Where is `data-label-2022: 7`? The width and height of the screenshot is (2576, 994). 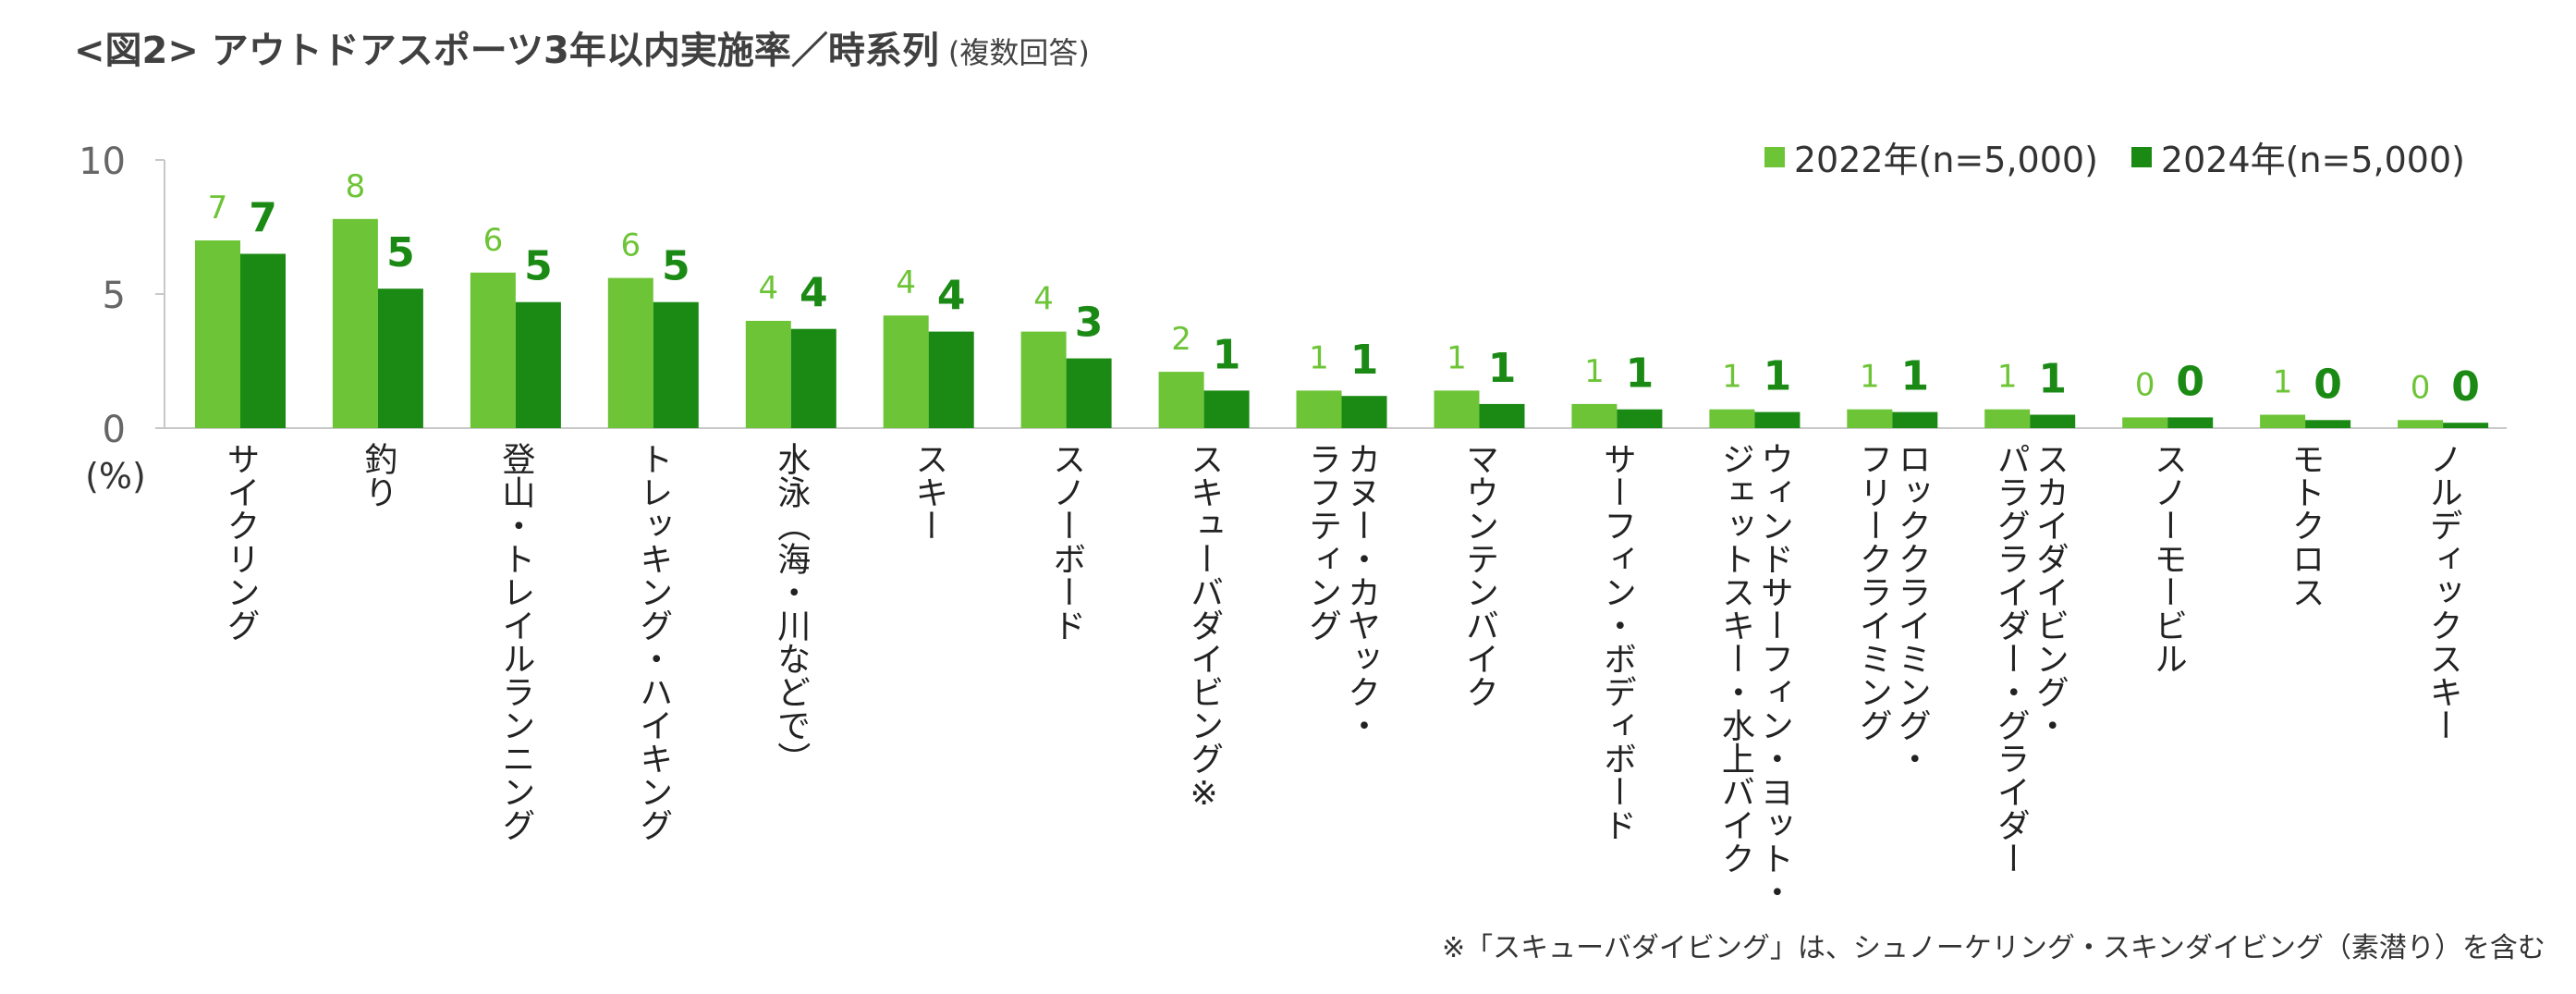
data-label-2022: 7 is located at coordinates (218, 208).